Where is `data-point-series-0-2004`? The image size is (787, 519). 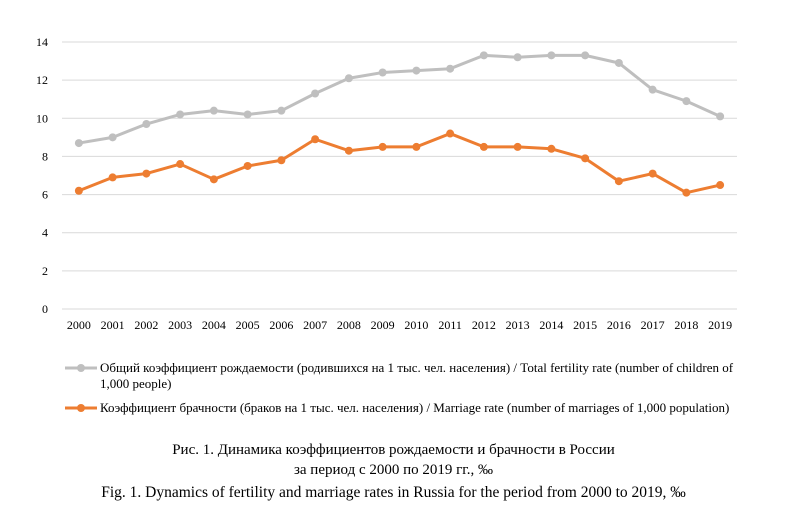
data-point-series-0-2004 is located at coordinates (213, 110).